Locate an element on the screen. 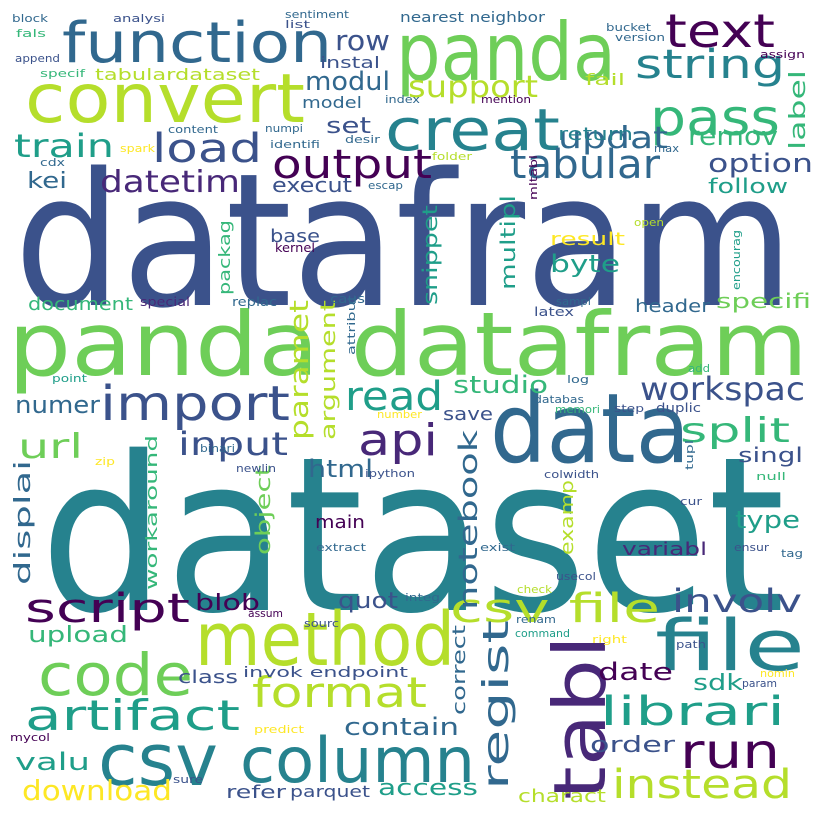 The height and width of the screenshot is (819, 819). word-folder: folder is located at coordinates (452, 156).